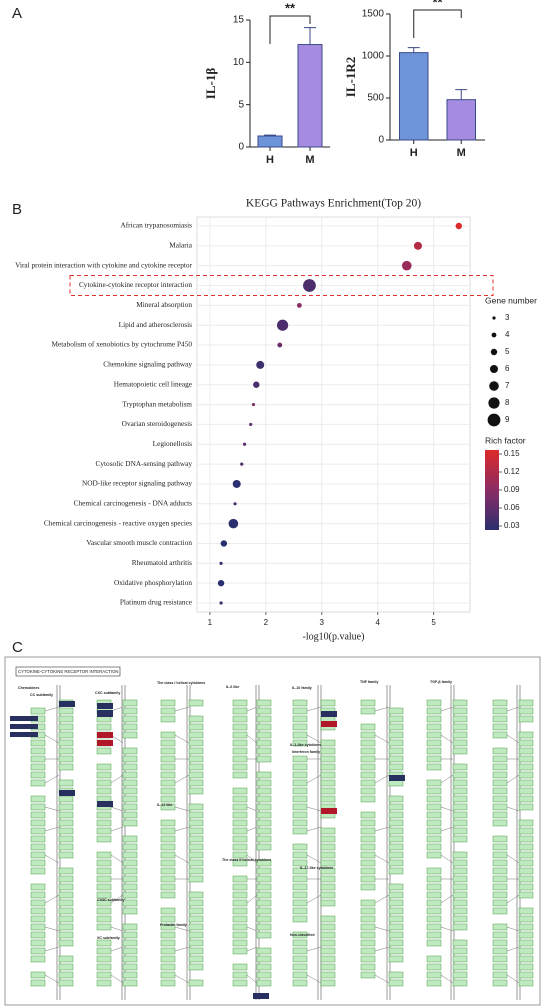 The height and width of the screenshot is (1008, 545). What do you see at coordinates (373, 56) in the screenshot?
I see `y-tick-label: 1000` at bounding box center [373, 56].